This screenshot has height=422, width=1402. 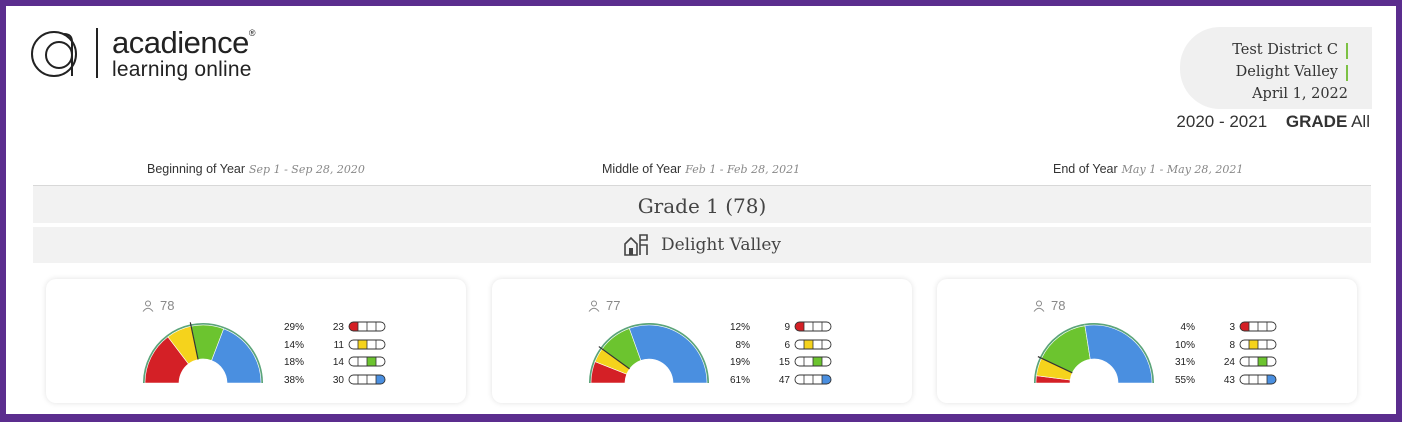 I want to click on school-icon, so click(x=636, y=245).